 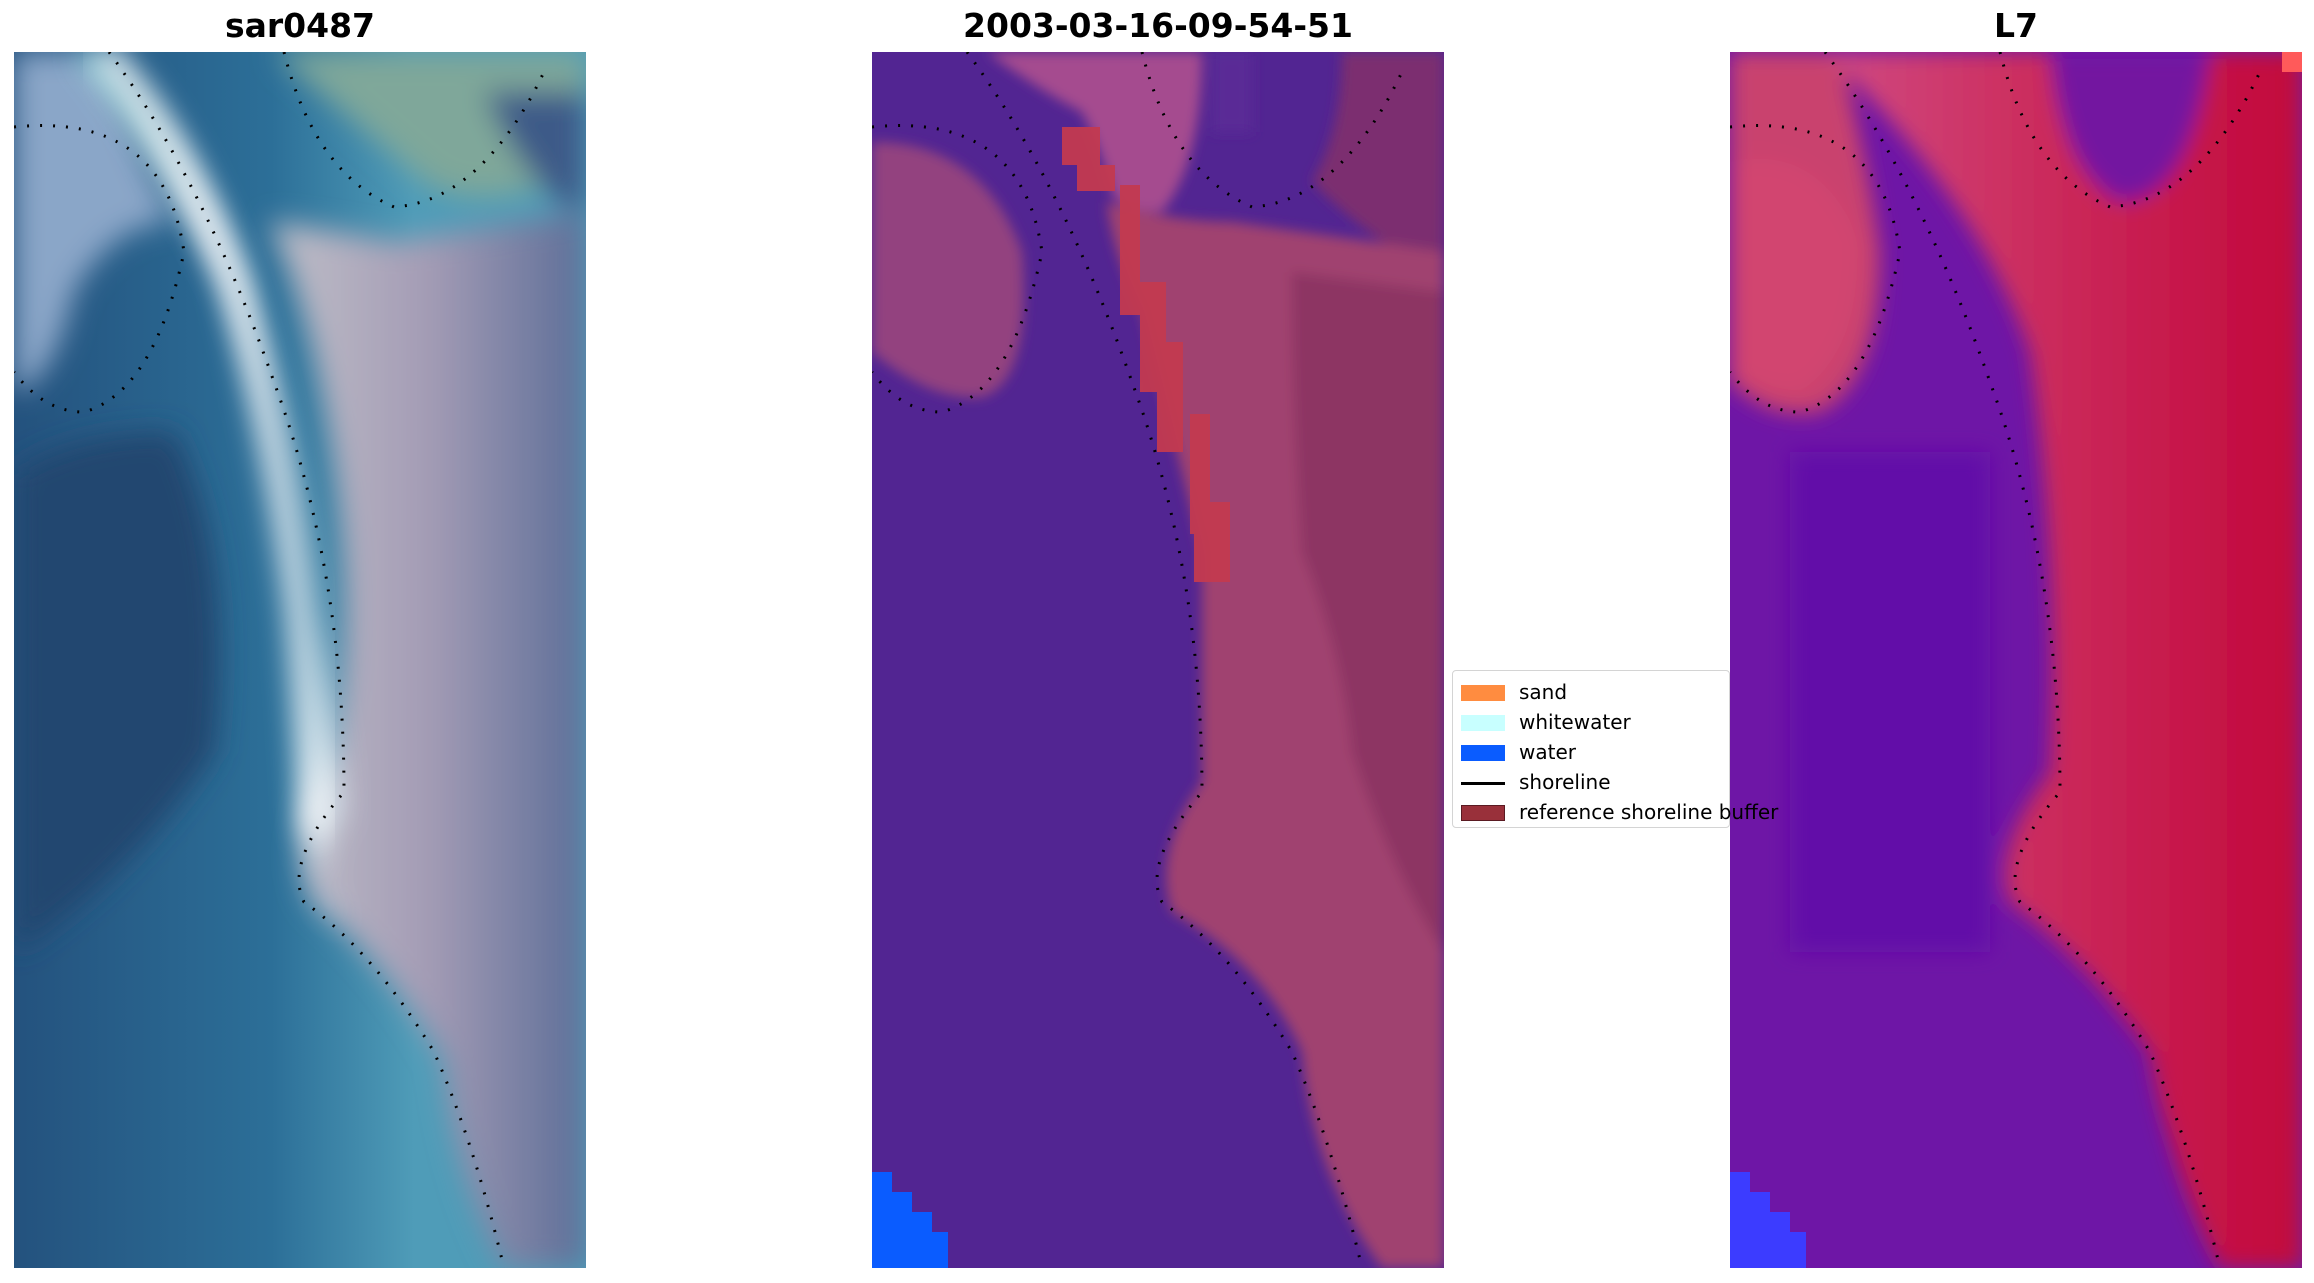 I want to click on panel-title-rgb: sar0487, so click(x=300, y=25).